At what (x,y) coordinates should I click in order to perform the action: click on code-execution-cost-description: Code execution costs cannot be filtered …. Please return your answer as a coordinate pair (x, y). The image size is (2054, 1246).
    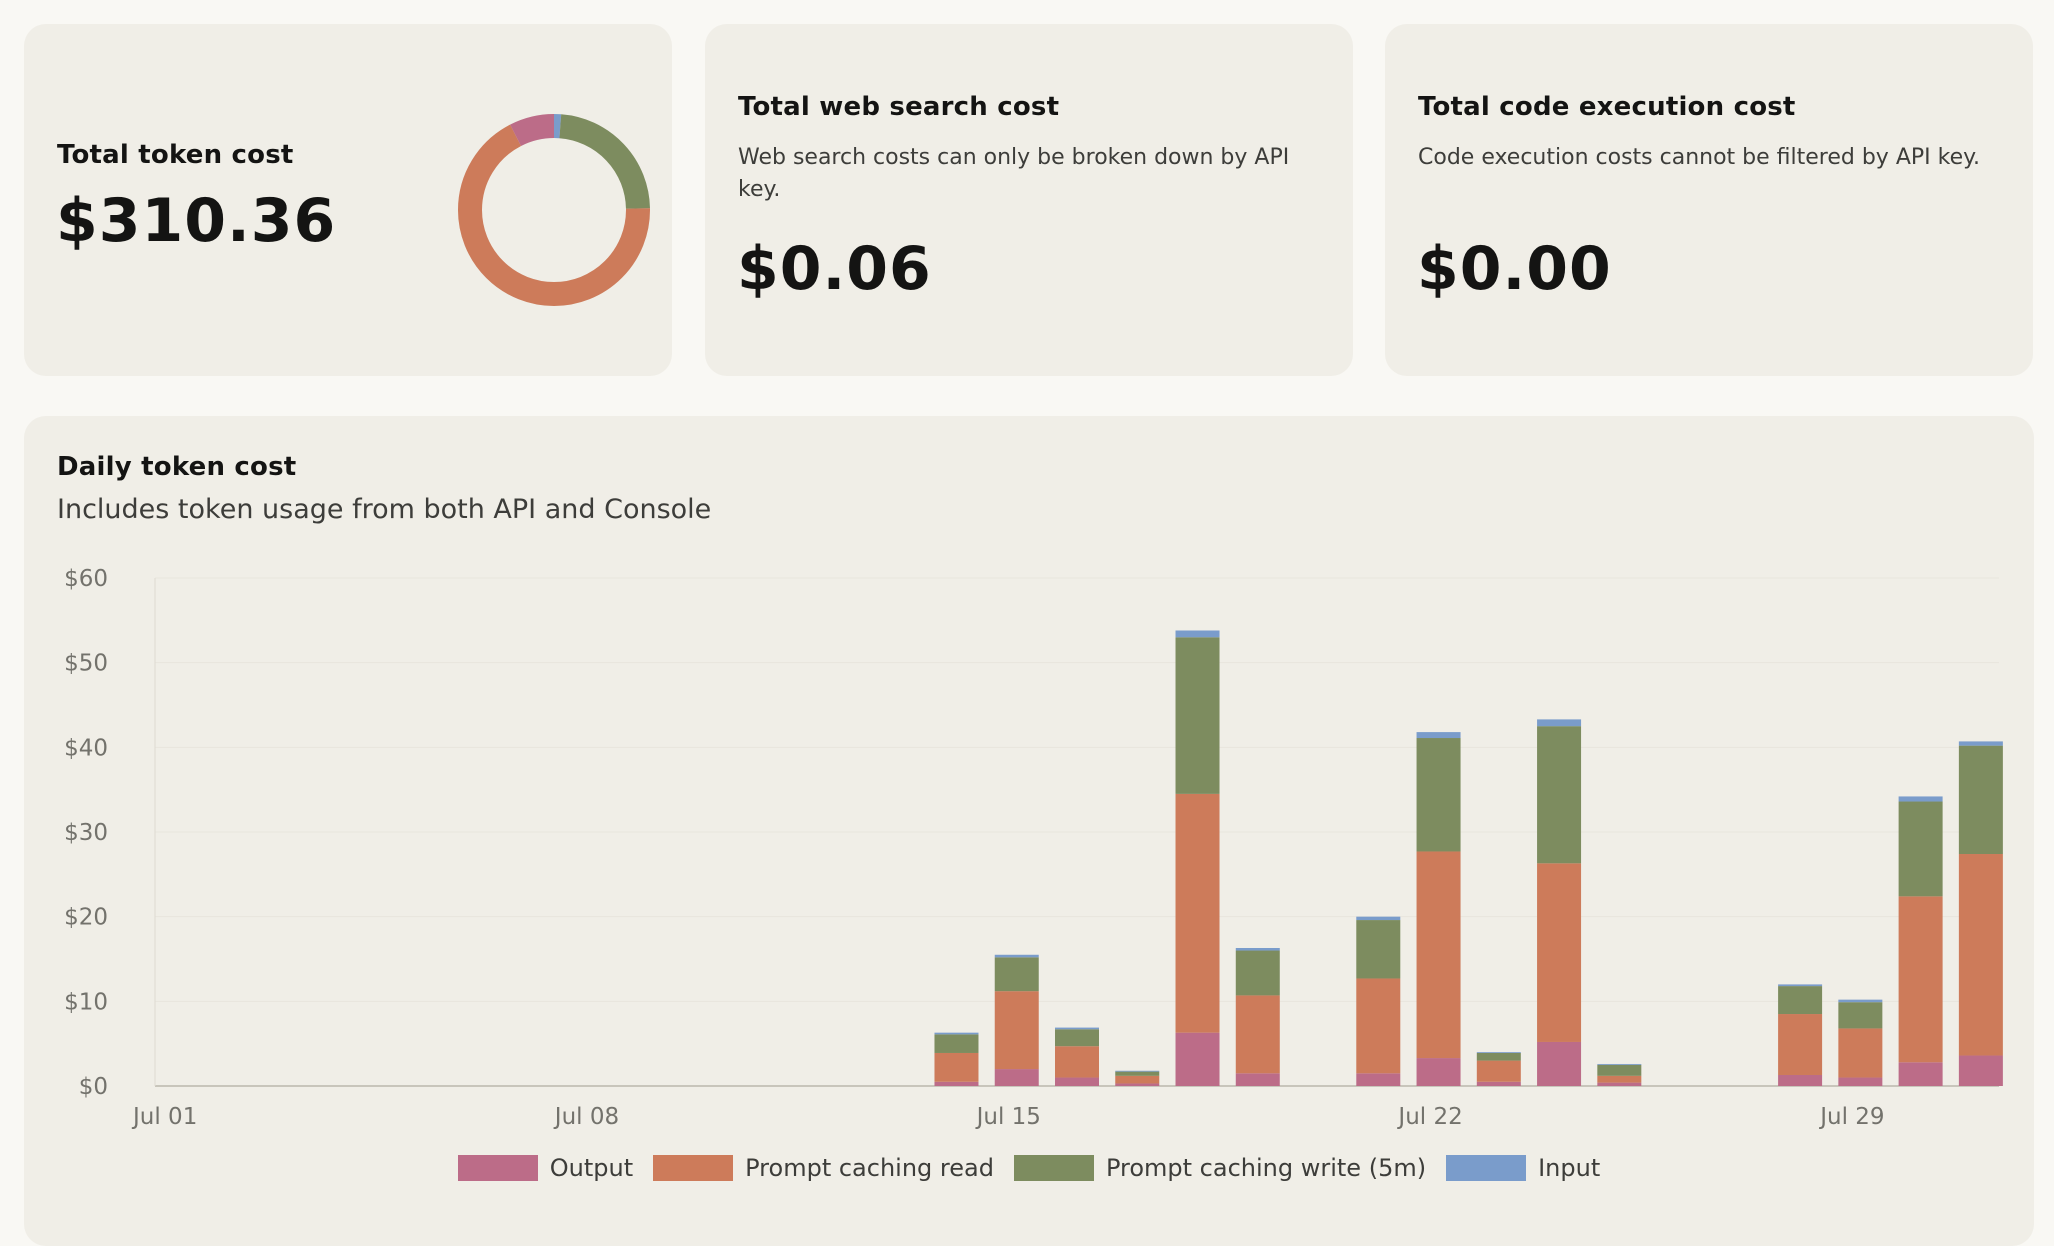
    Looking at the image, I should click on (1699, 157).